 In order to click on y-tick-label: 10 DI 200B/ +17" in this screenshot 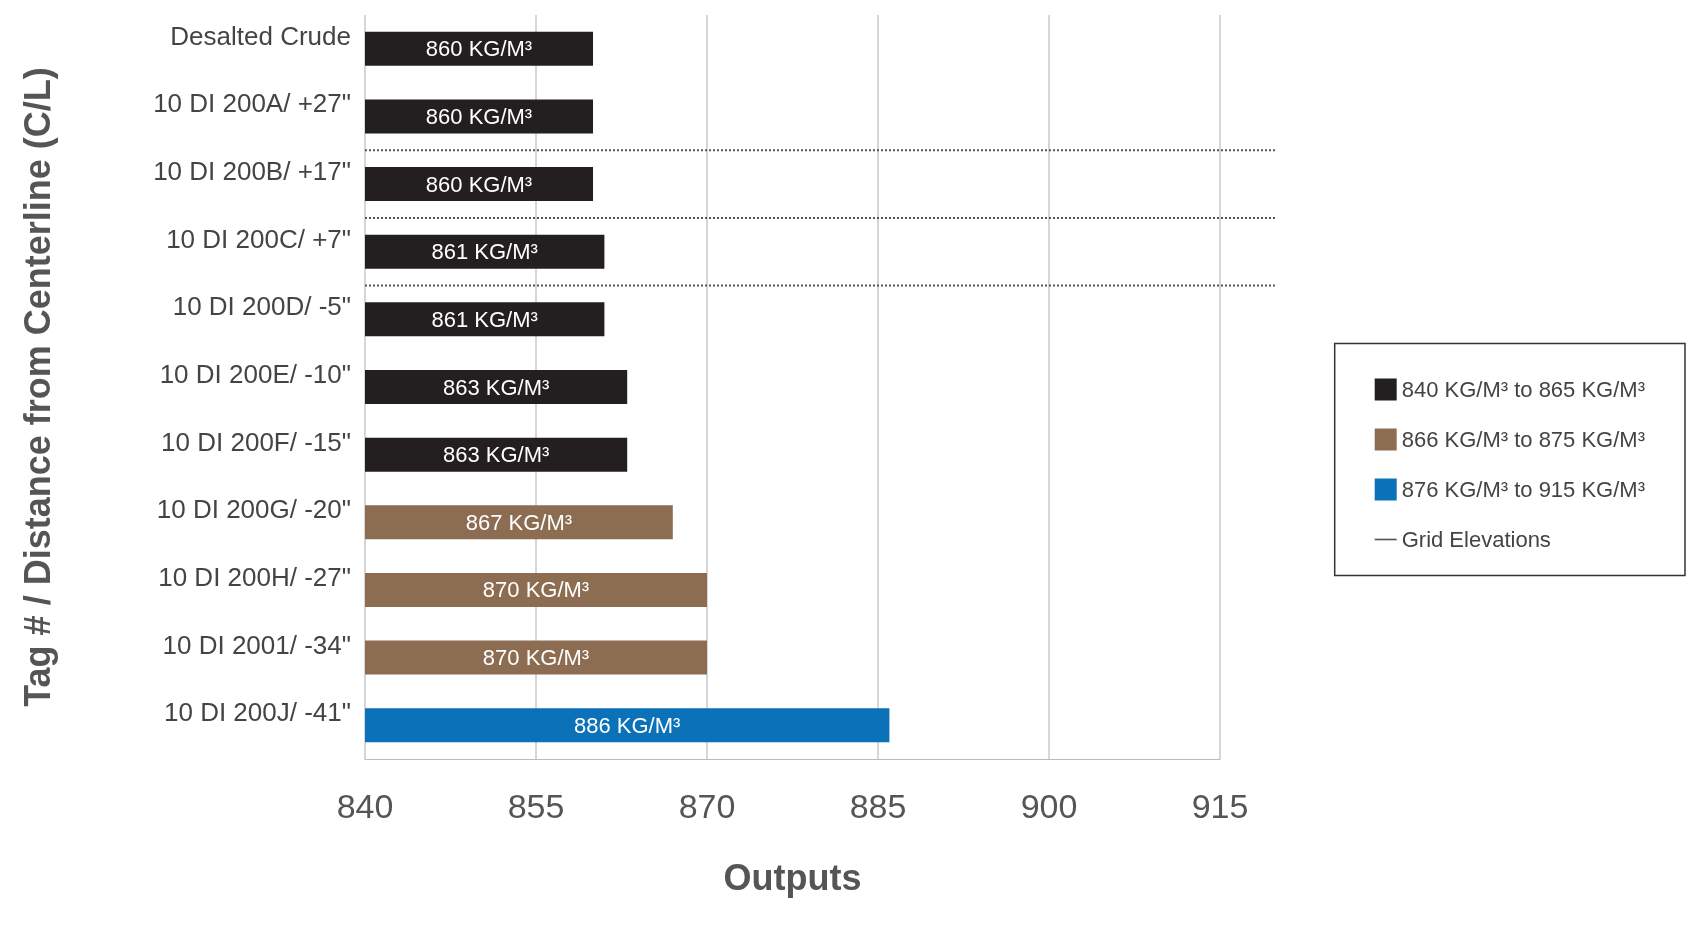, I will do `click(252, 171)`.